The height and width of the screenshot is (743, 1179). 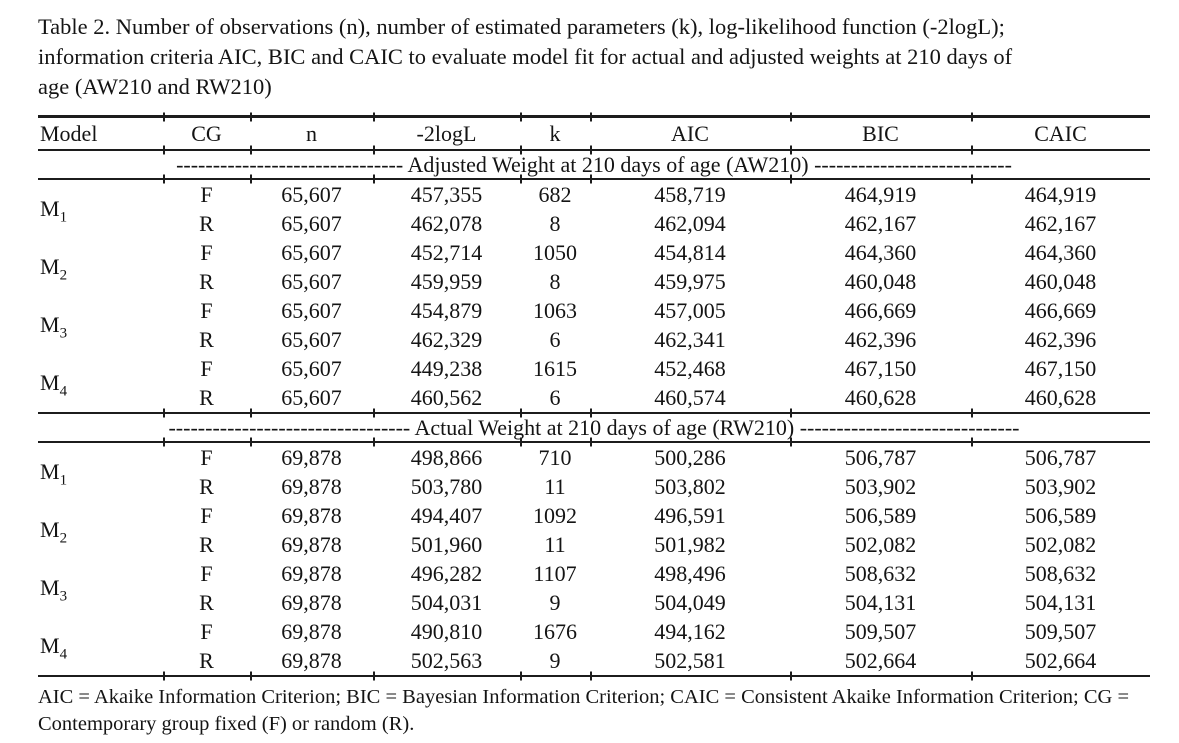 I want to click on value-cell: 462,329, so click(x=446, y=339).